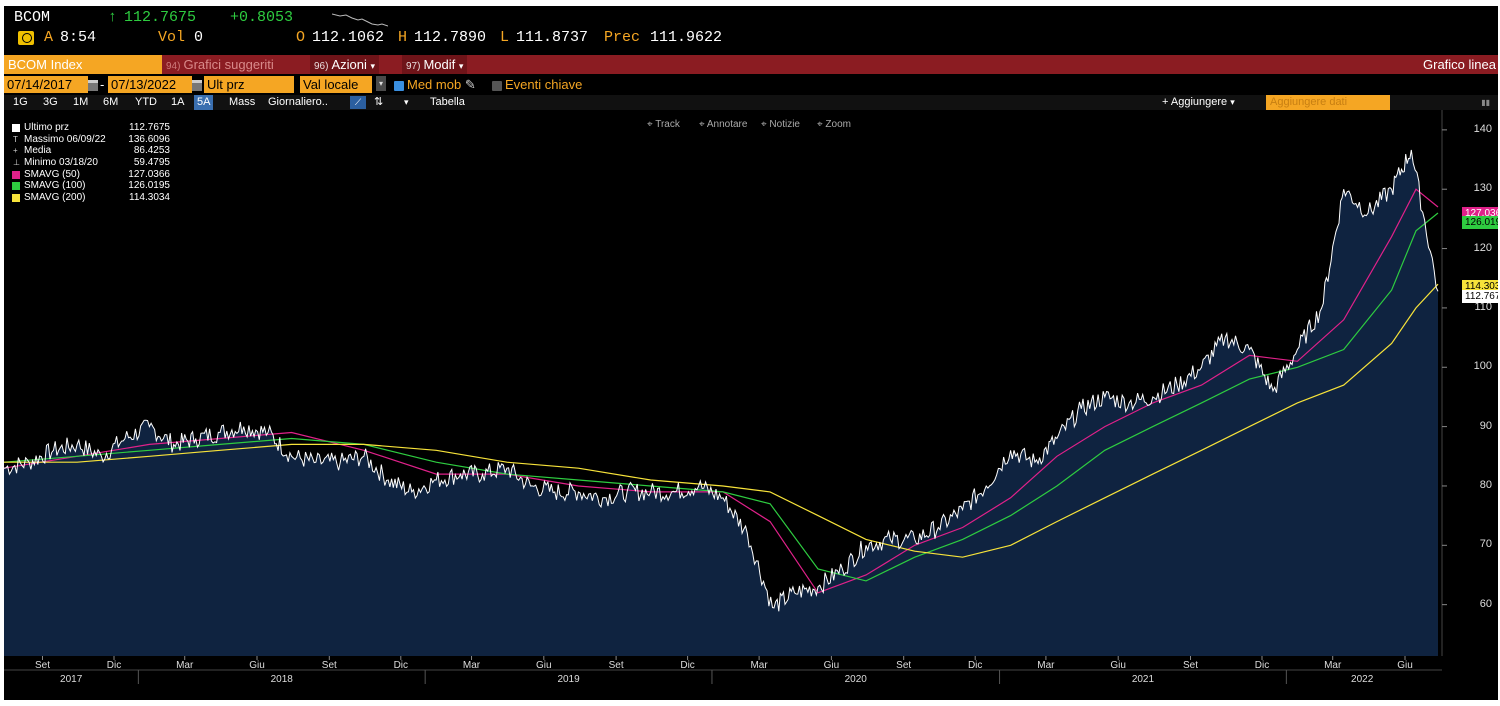 The image size is (1500, 706). I want to click on y-tick-label: 110, so click(1483, 306).